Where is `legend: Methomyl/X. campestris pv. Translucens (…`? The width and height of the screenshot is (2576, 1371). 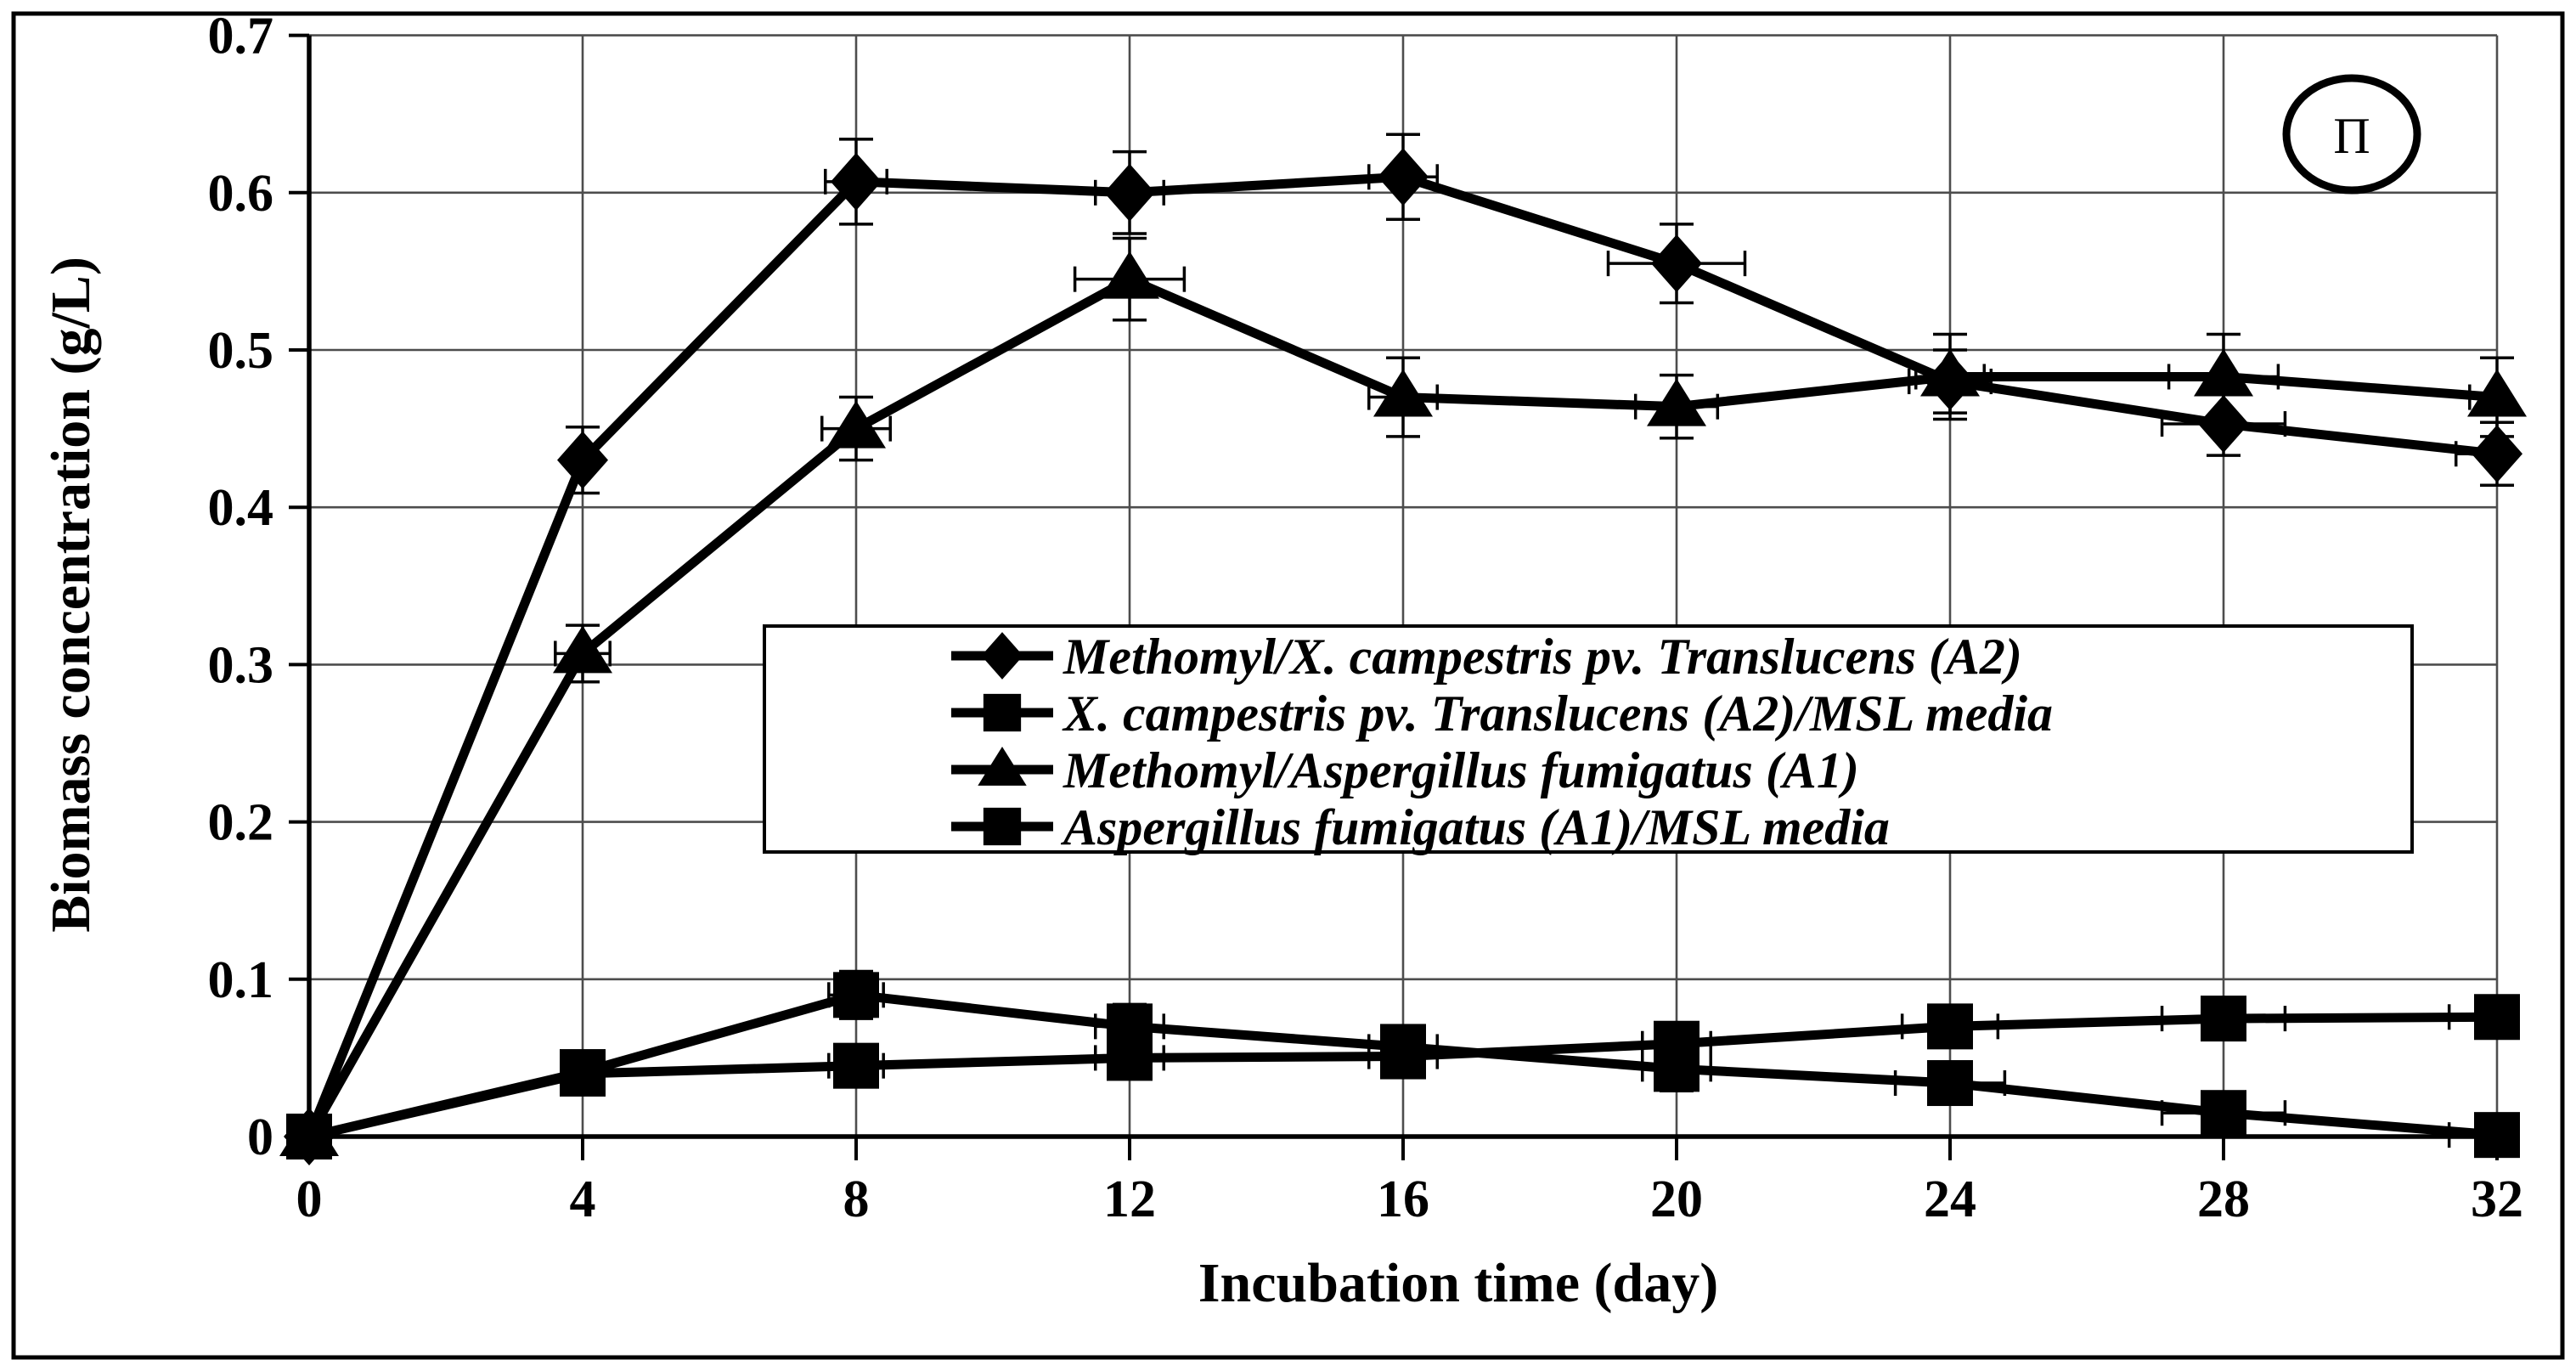
legend: Methomyl/X. campestris pv. Translucens (… is located at coordinates (1588, 739).